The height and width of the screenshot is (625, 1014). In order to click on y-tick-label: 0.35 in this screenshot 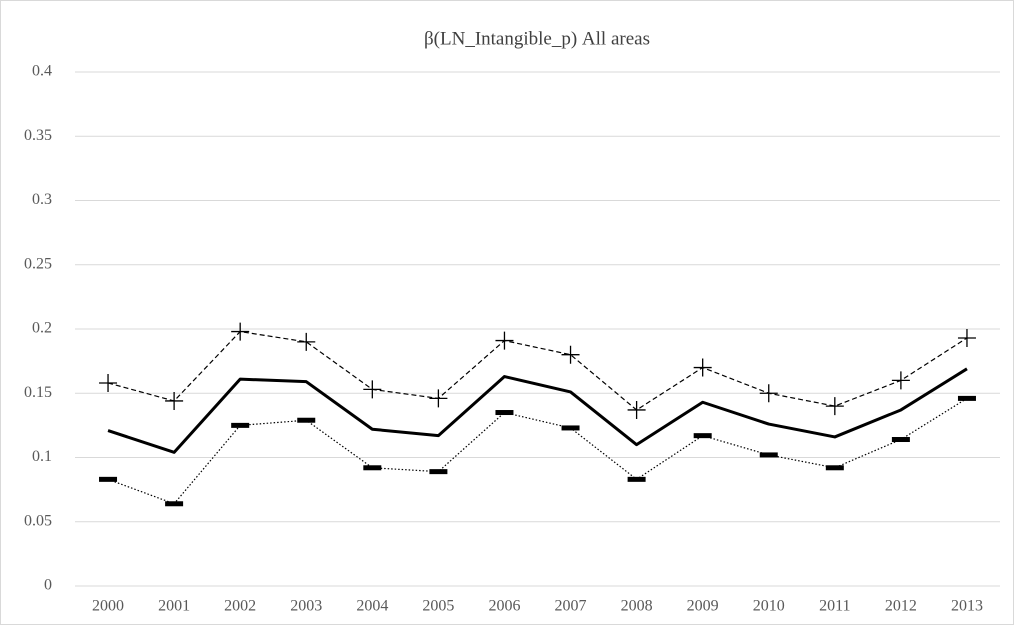, I will do `click(38, 135)`.